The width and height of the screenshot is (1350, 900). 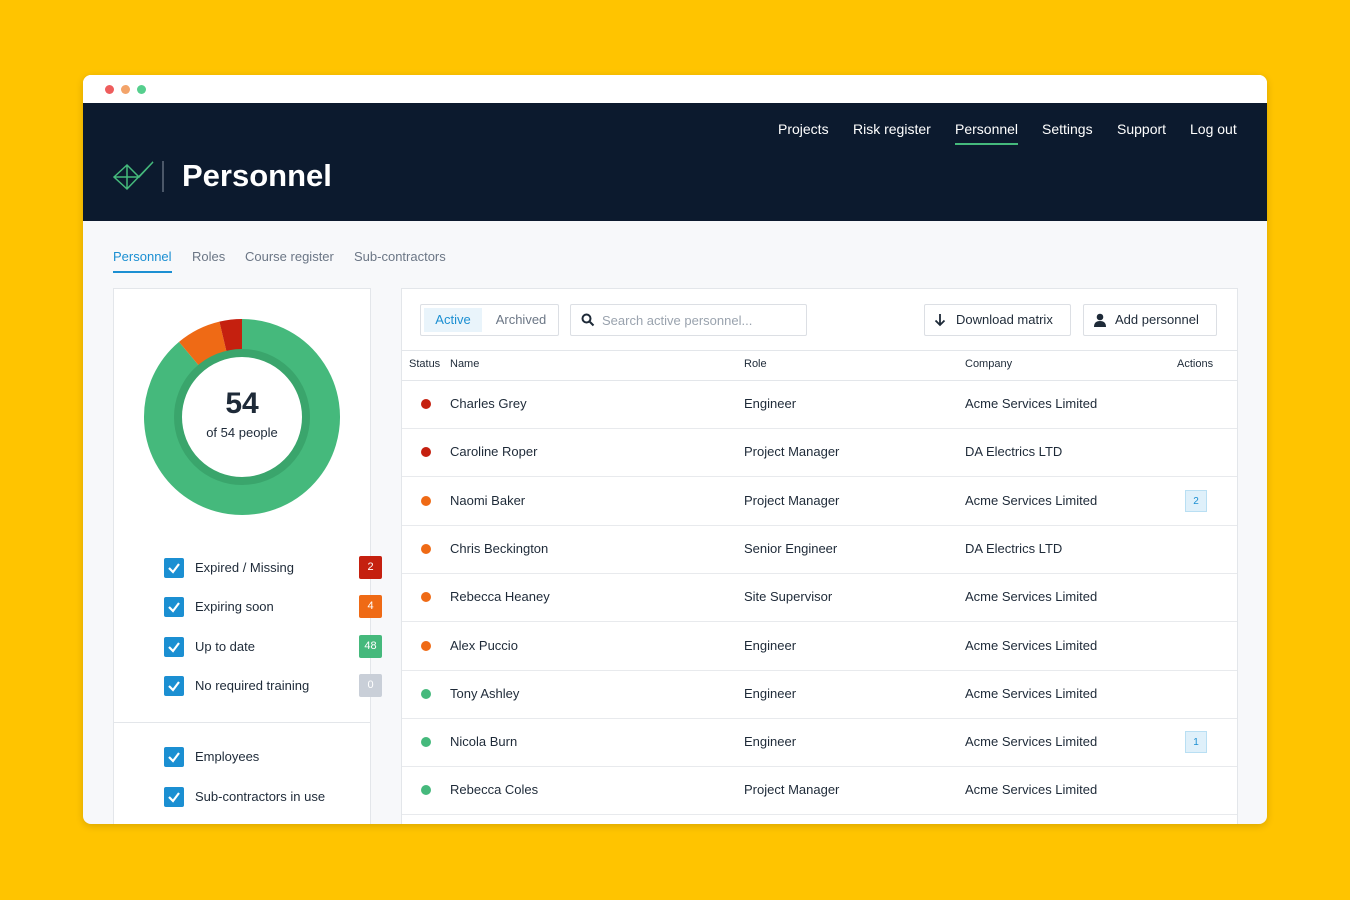 I want to click on table-header, so click(x=819, y=365).